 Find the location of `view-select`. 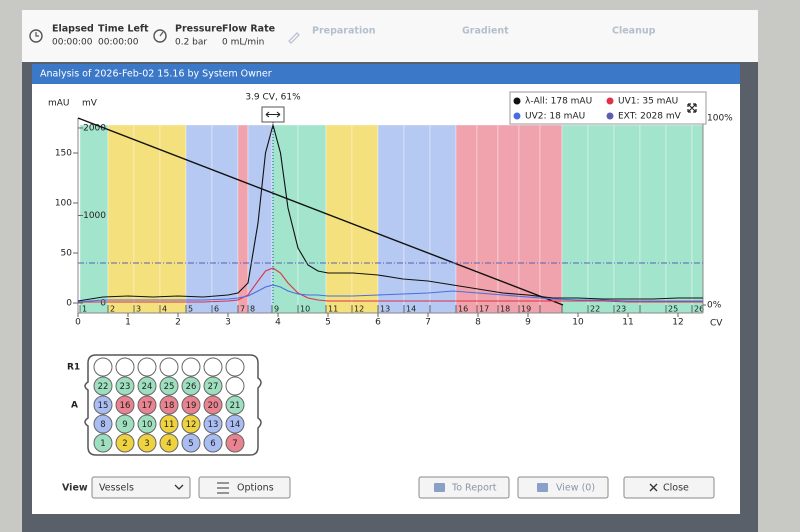

view-select is located at coordinates (141, 487).